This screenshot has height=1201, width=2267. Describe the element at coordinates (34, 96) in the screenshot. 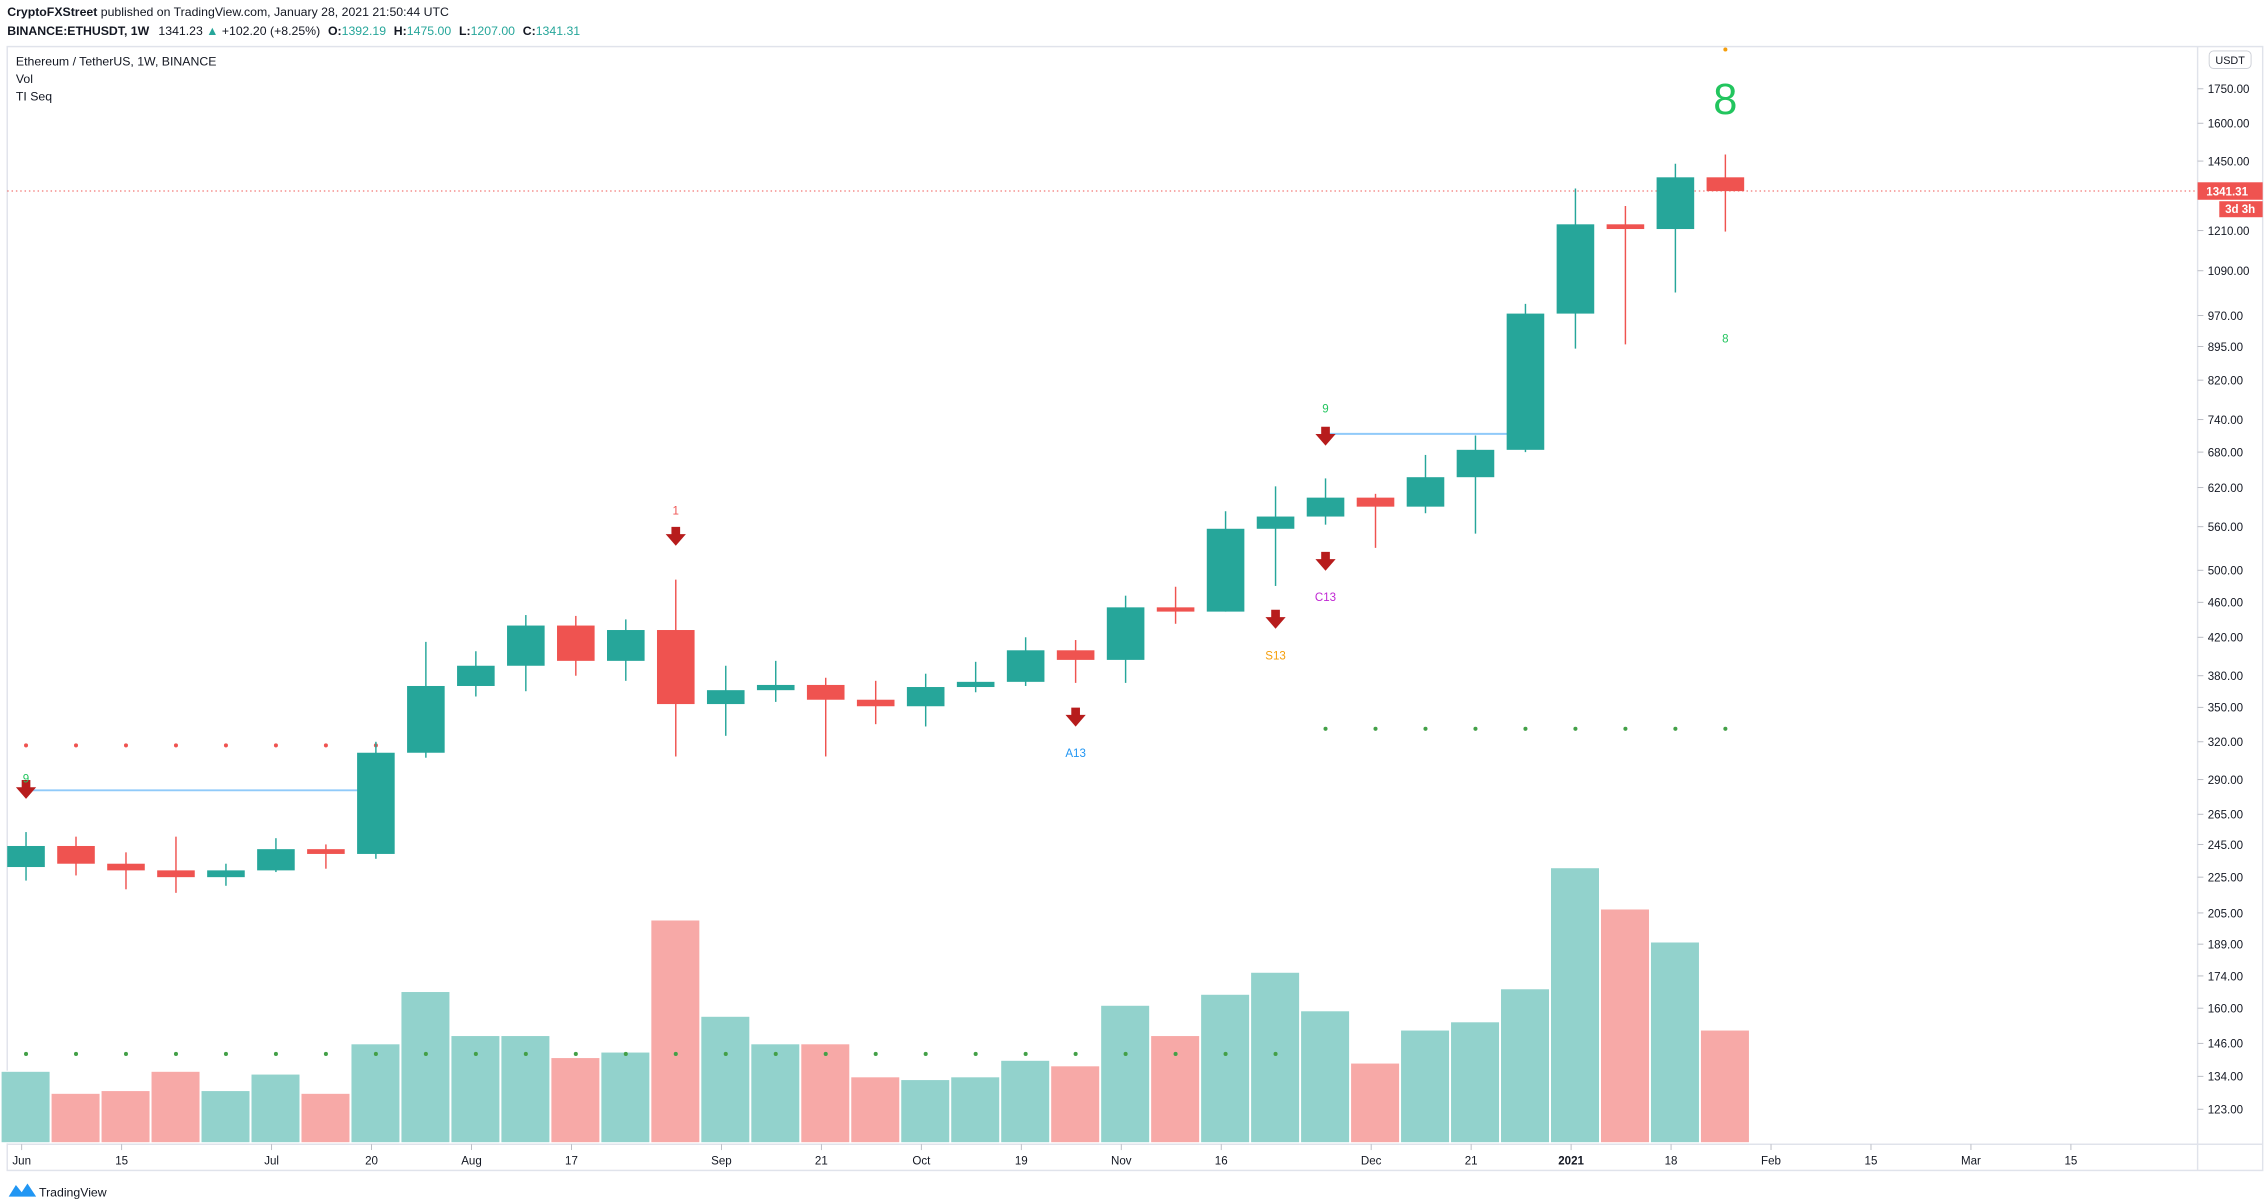

I see `legend-tiseq: TI Seq` at that location.